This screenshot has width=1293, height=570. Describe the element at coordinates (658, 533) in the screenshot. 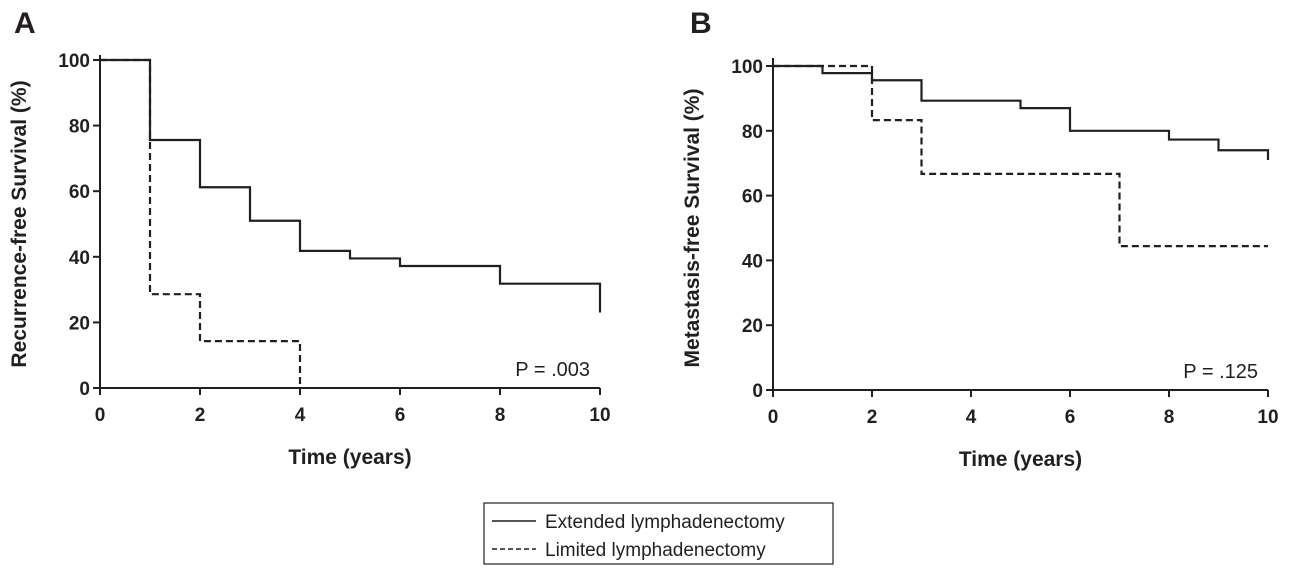

I see `legend-box` at that location.